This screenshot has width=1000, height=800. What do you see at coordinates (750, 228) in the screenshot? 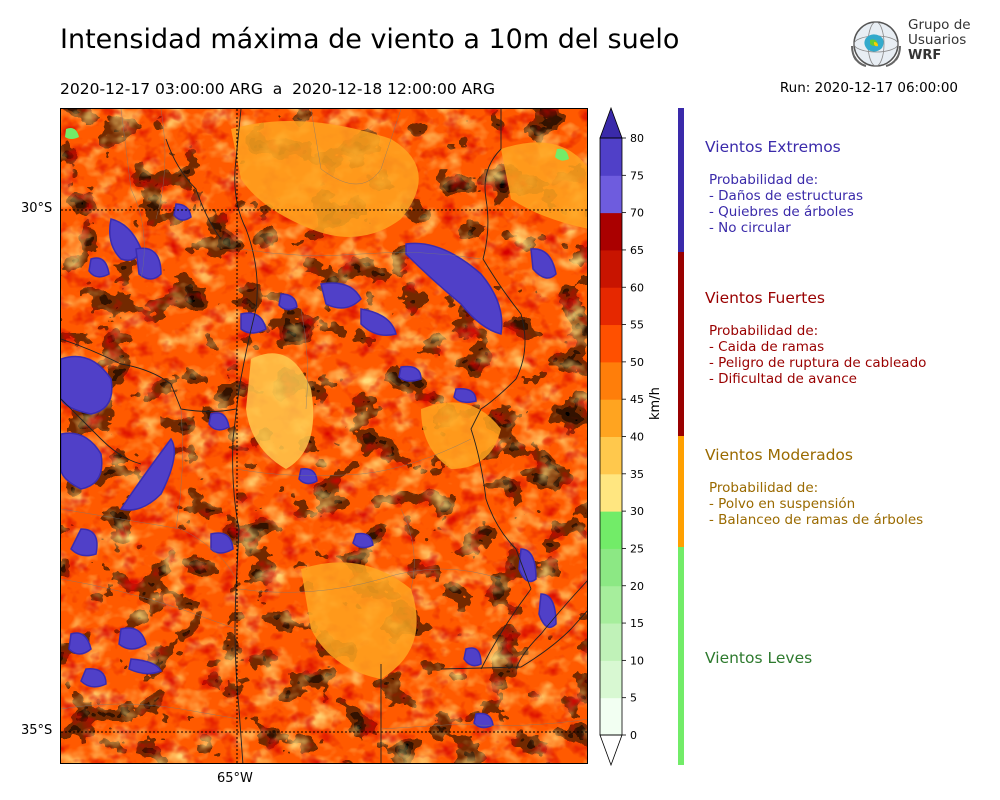
I see `category-line: - No circular` at bounding box center [750, 228].